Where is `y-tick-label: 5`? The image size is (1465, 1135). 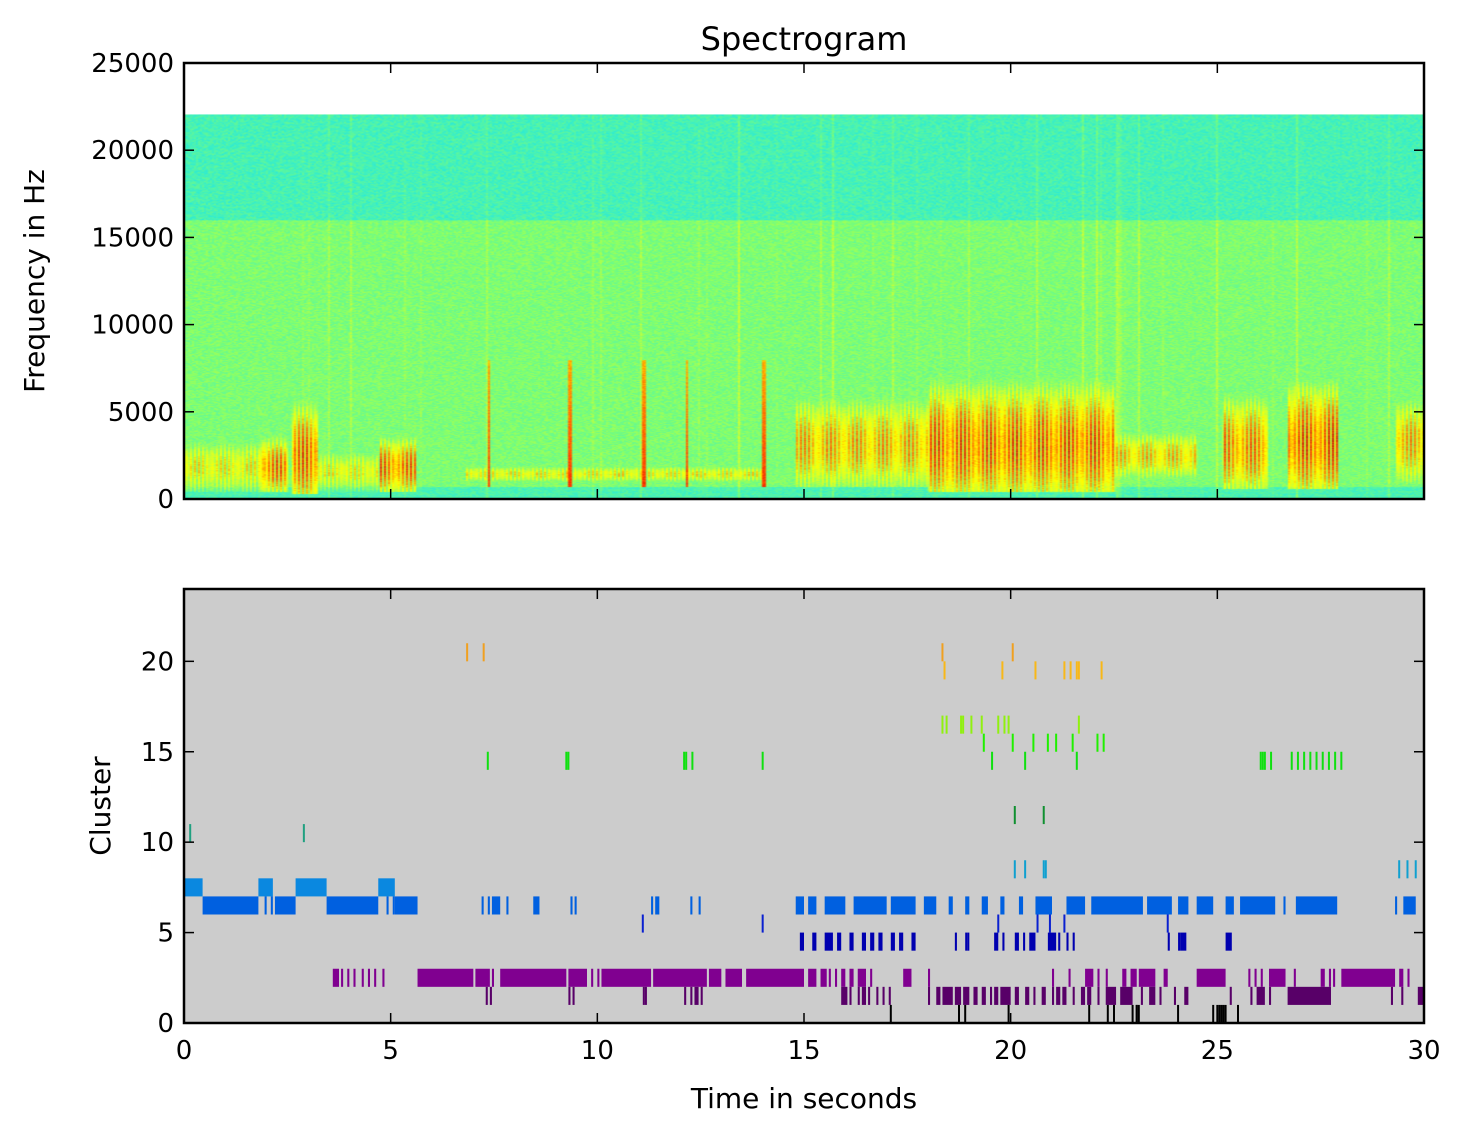
y-tick-label: 5 is located at coordinates (165, 934).